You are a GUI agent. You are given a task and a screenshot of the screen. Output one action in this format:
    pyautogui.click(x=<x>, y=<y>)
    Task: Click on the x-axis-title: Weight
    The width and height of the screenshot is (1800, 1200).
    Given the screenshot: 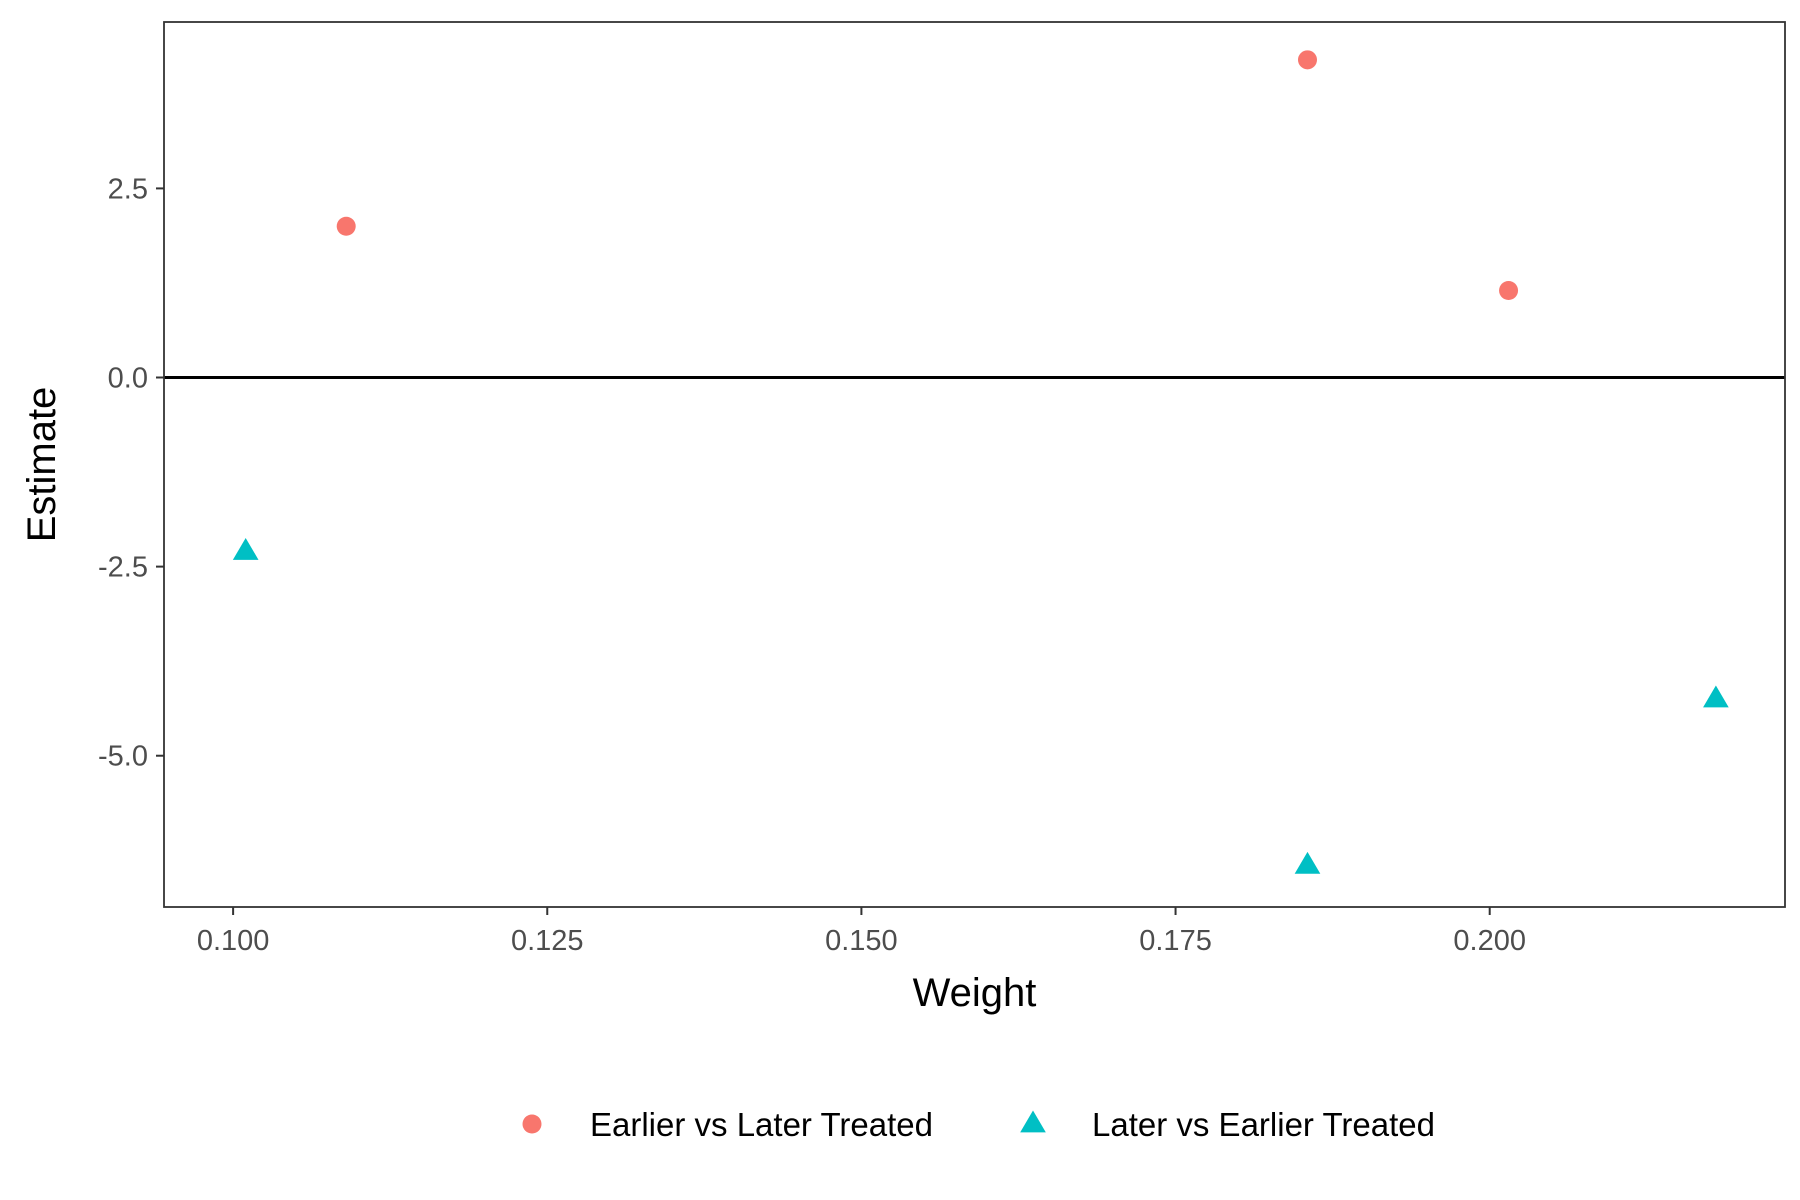 What is the action you would take?
    pyautogui.click(x=975, y=993)
    